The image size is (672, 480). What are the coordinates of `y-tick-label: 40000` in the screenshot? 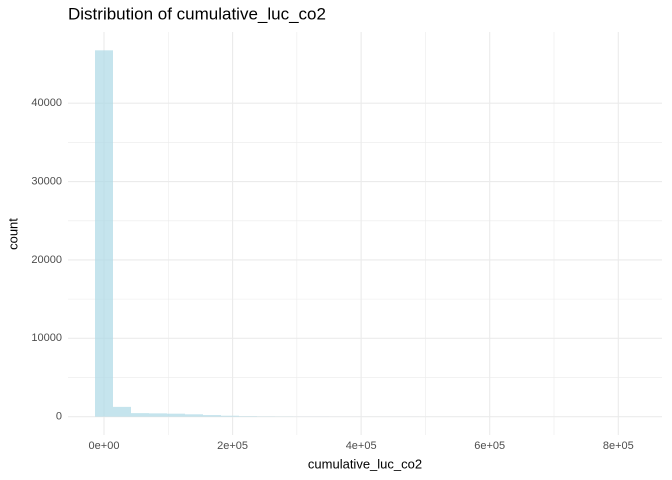 It's located at (46, 103).